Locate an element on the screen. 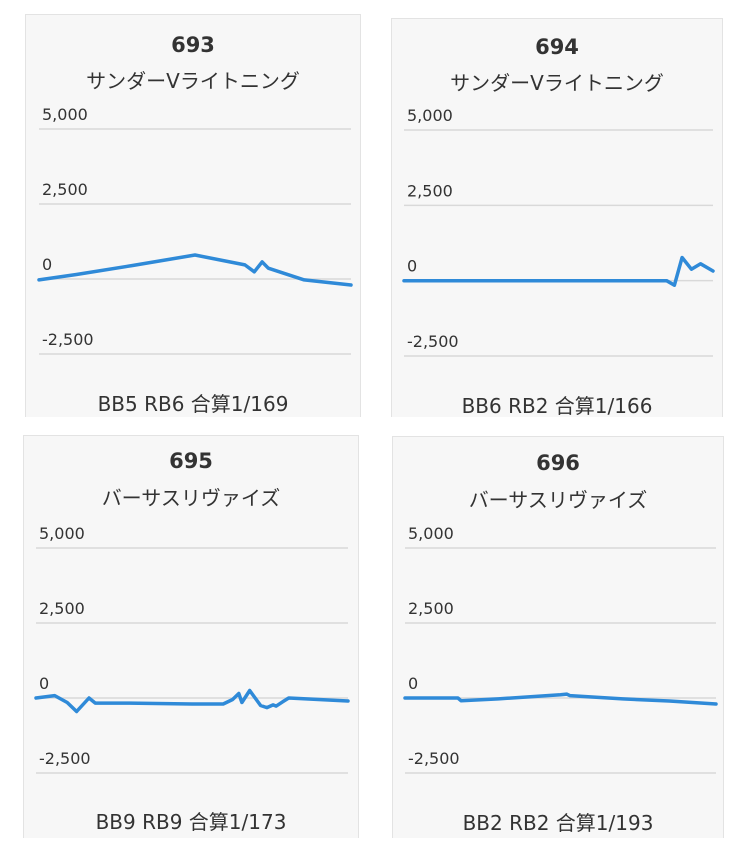 The image size is (750, 852). bonus-stats: BB5 RB6 合算1/169 is located at coordinates (193, 404).